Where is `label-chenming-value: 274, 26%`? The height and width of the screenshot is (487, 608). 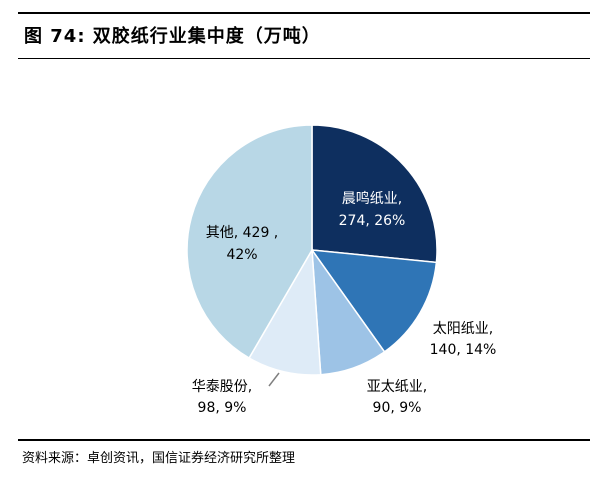
label-chenming-value: 274, 26% is located at coordinates (372, 221).